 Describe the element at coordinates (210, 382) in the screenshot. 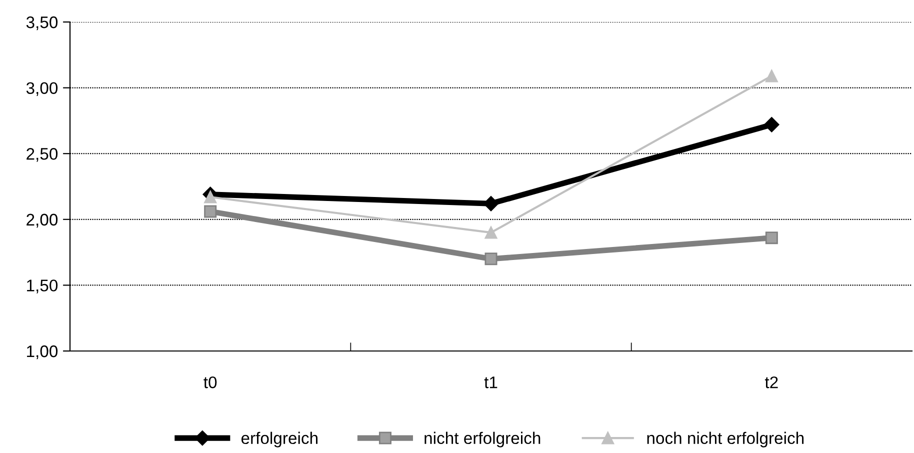

I see `x-tick-label: t0` at that location.